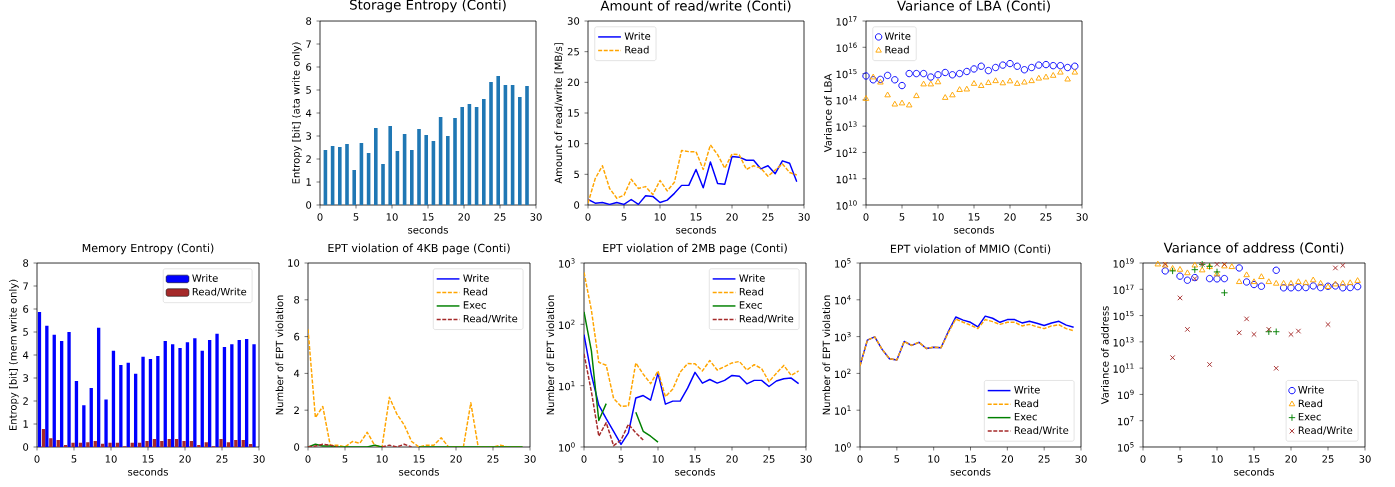  I want to click on y-tick-label: 7, so click(308, 44).